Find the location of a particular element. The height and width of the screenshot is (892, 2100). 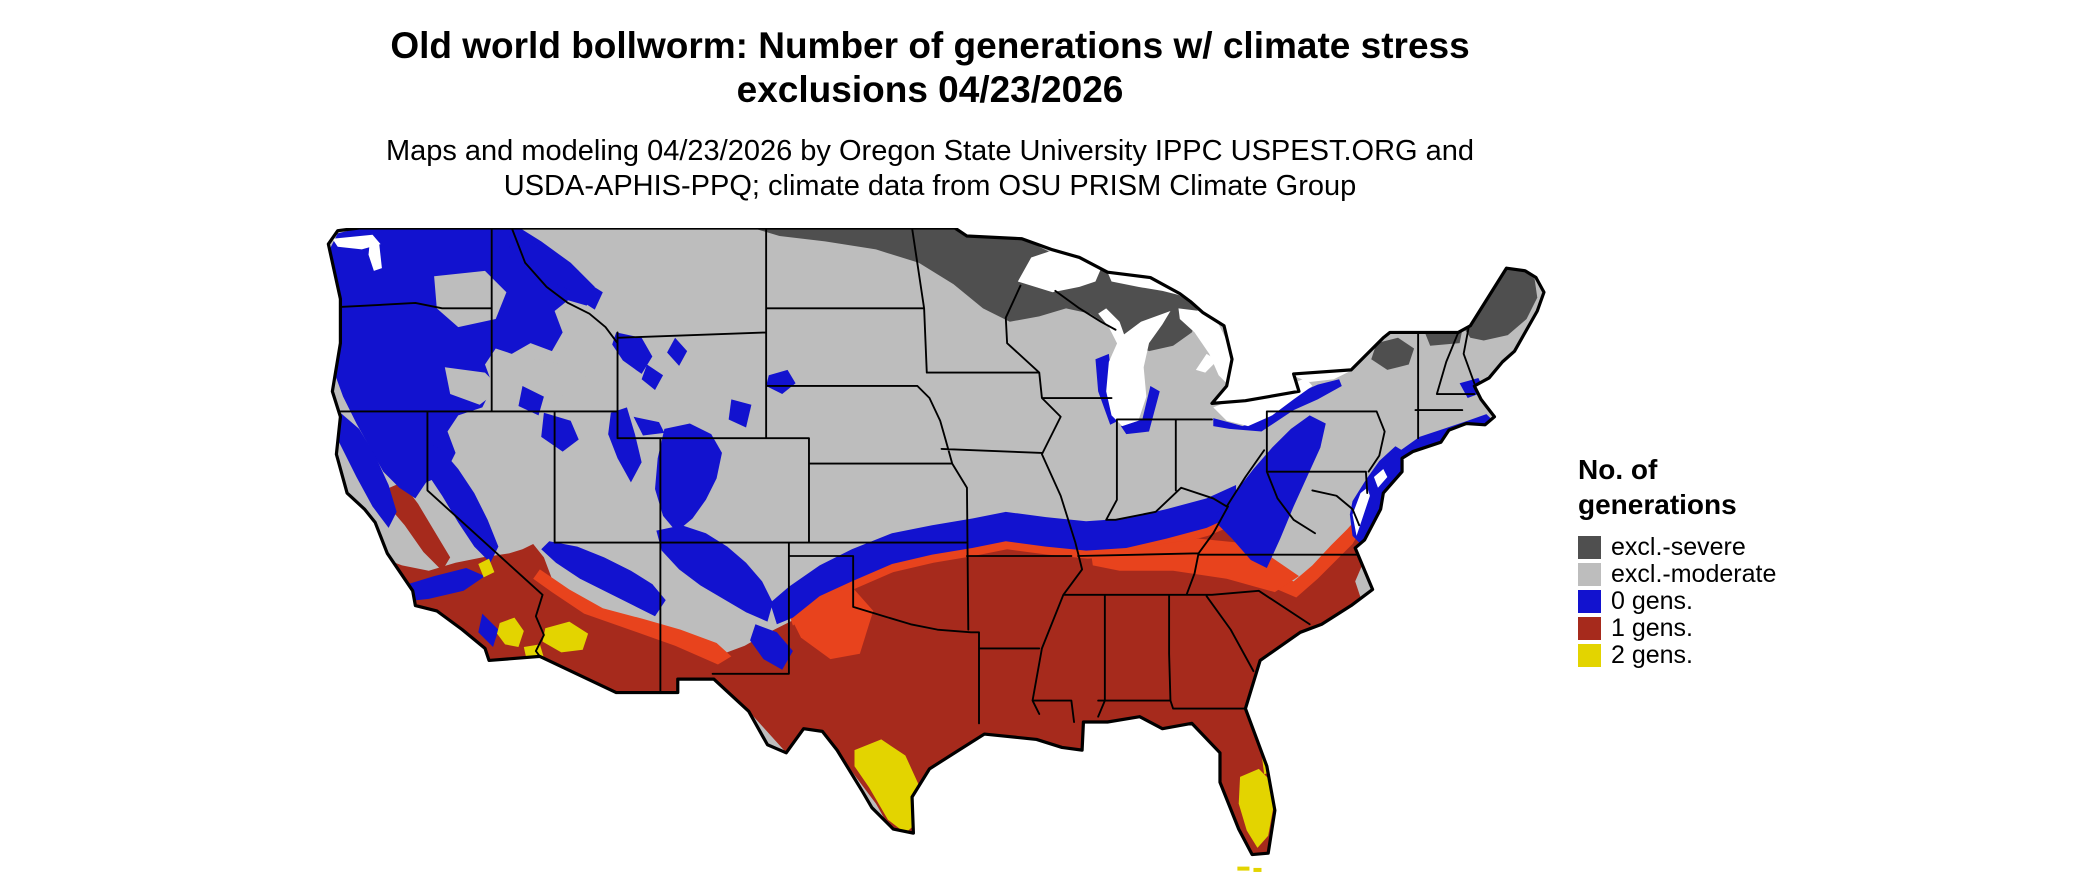

legend-item: 0 gens. is located at coordinates (1728, 601).